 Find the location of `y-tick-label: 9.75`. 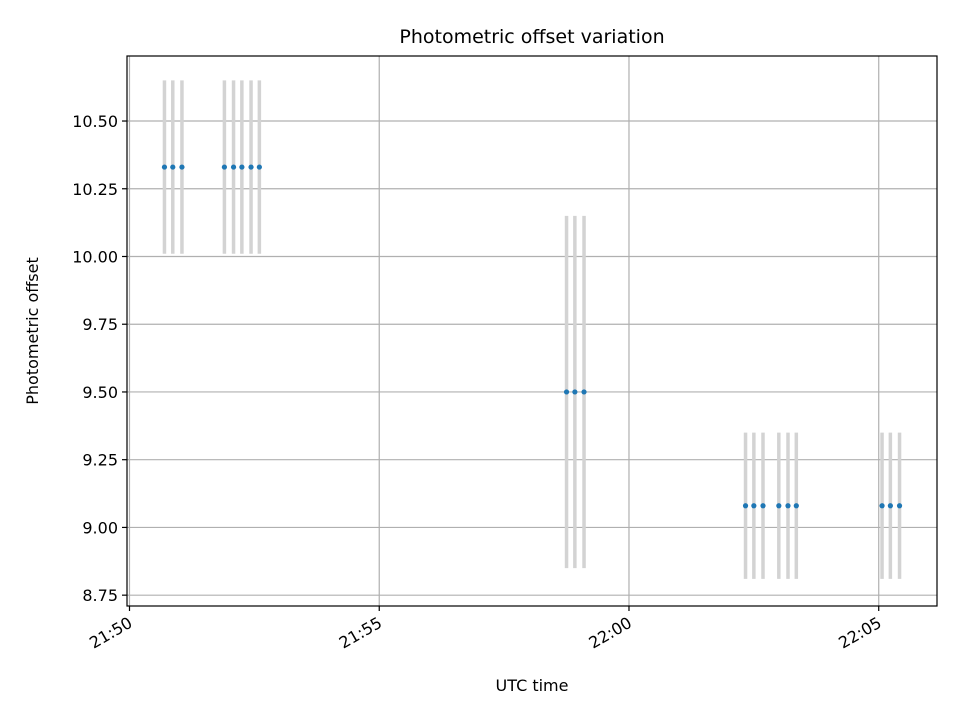

y-tick-label: 9.75 is located at coordinates (100, 324).